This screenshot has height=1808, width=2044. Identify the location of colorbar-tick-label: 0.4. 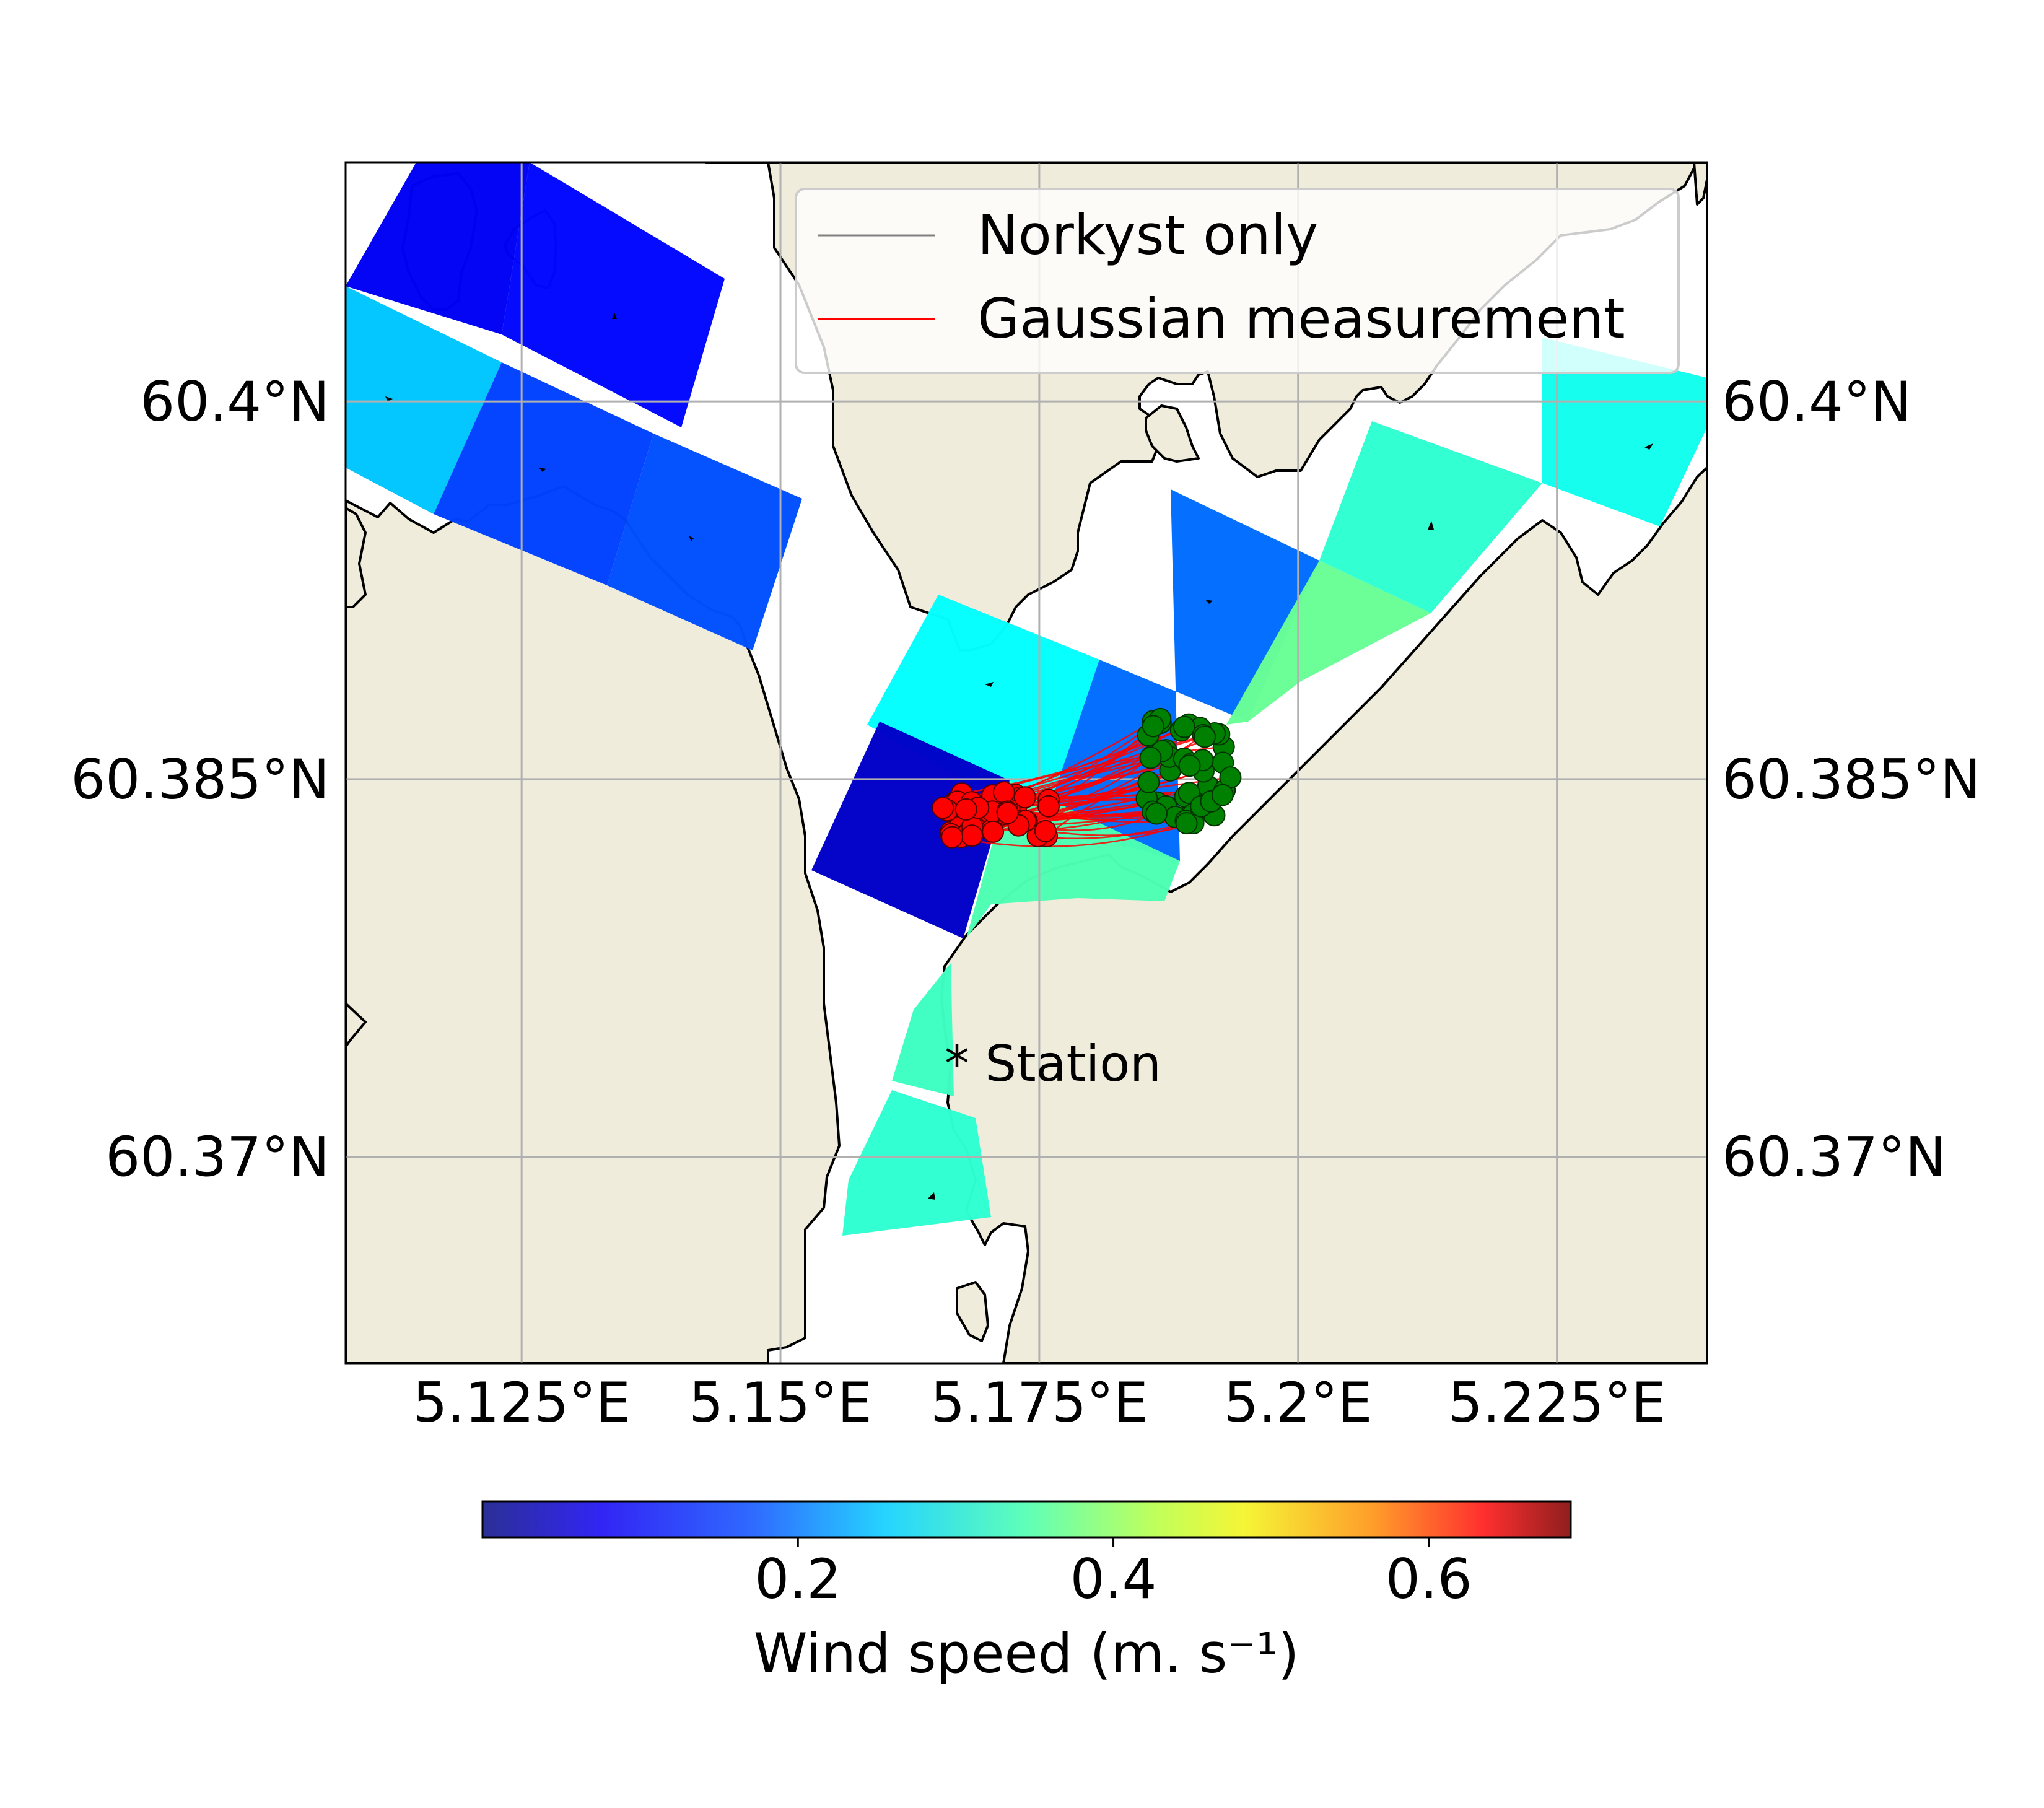
(1113, 1579).